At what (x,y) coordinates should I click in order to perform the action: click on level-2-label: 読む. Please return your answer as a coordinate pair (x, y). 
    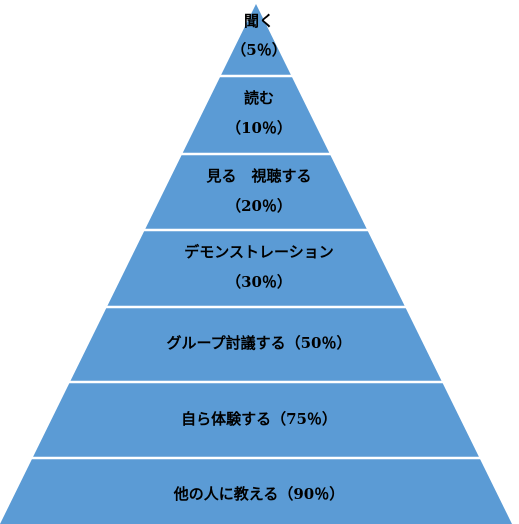
    Looking at the image, I should click on (259, 98).